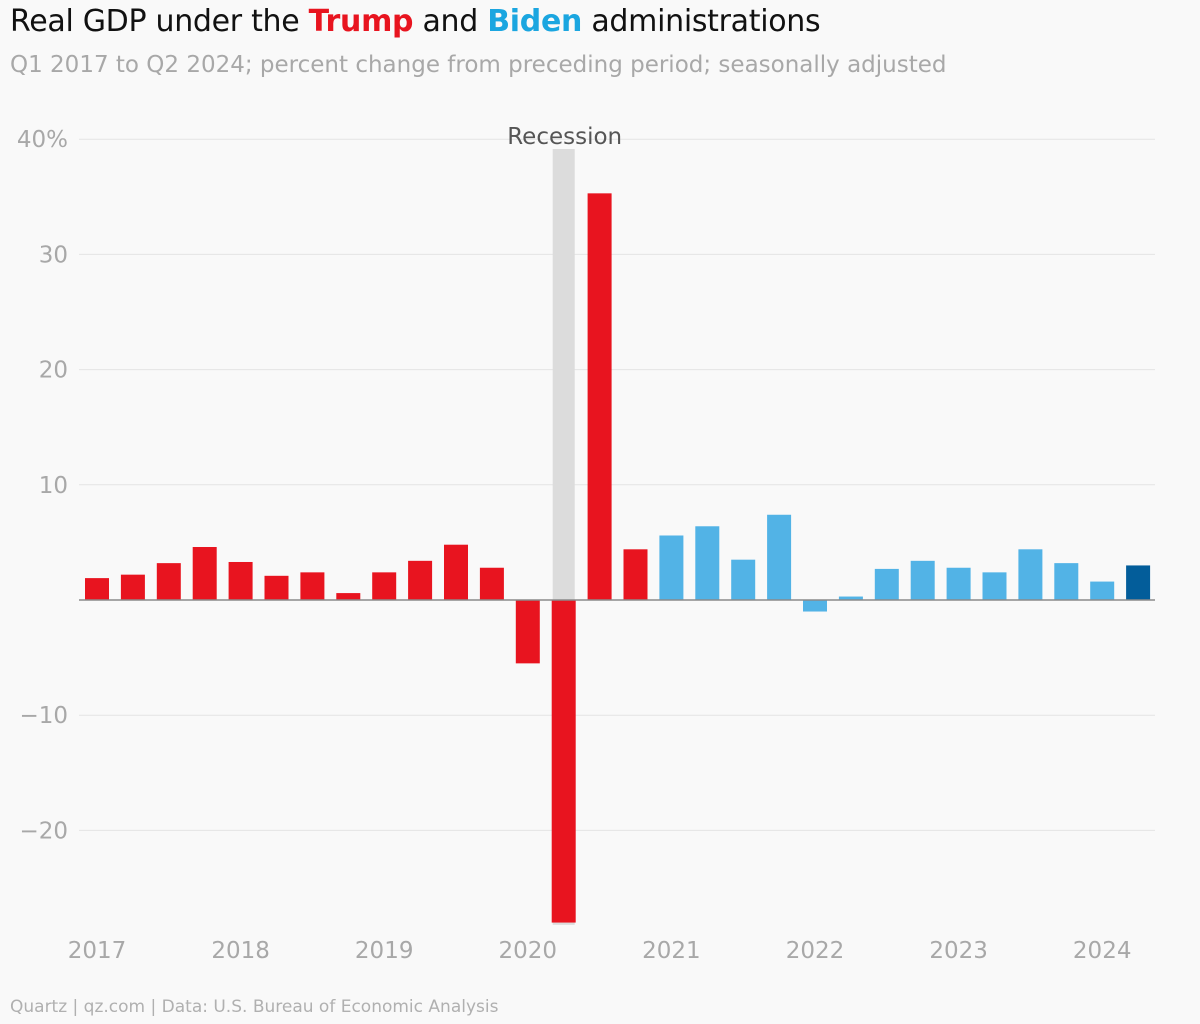  Describe the element at coordinates (53, 255) in the screenshot. I see `y-tick-label: 30` at that location.